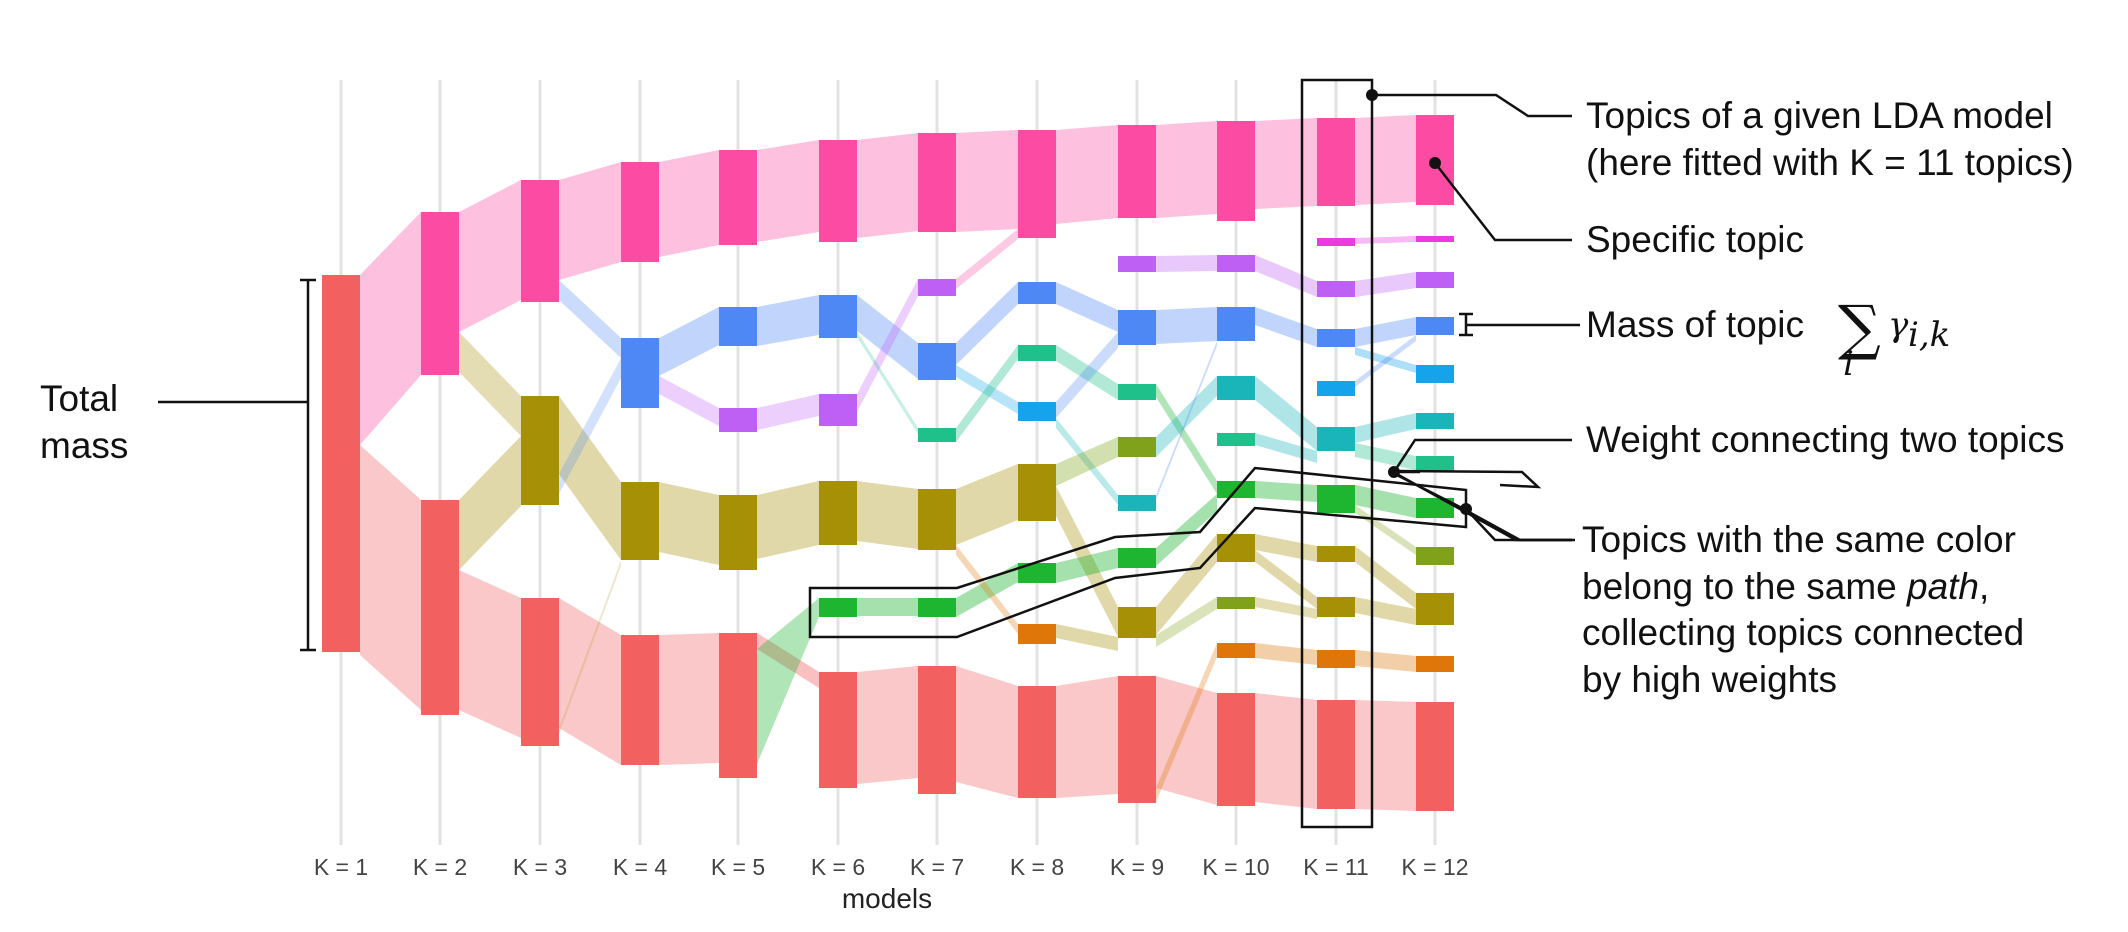 Image resolution: width=2128 pixels, height=932 pixels. I want to click on weight-leader-proper, so click(1482, 455).